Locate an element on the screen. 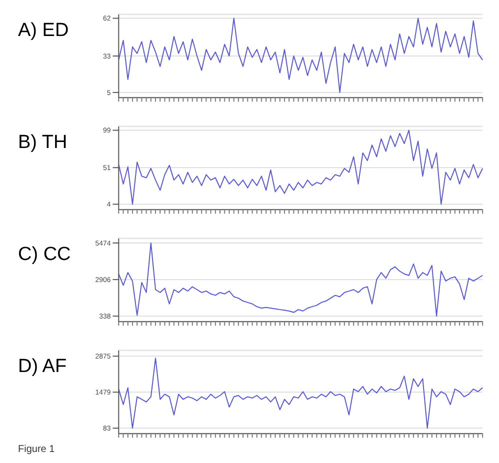 The width and height of the screenshot is (499, 463). chart-title: A) ED is located at coordinates (43, 30).